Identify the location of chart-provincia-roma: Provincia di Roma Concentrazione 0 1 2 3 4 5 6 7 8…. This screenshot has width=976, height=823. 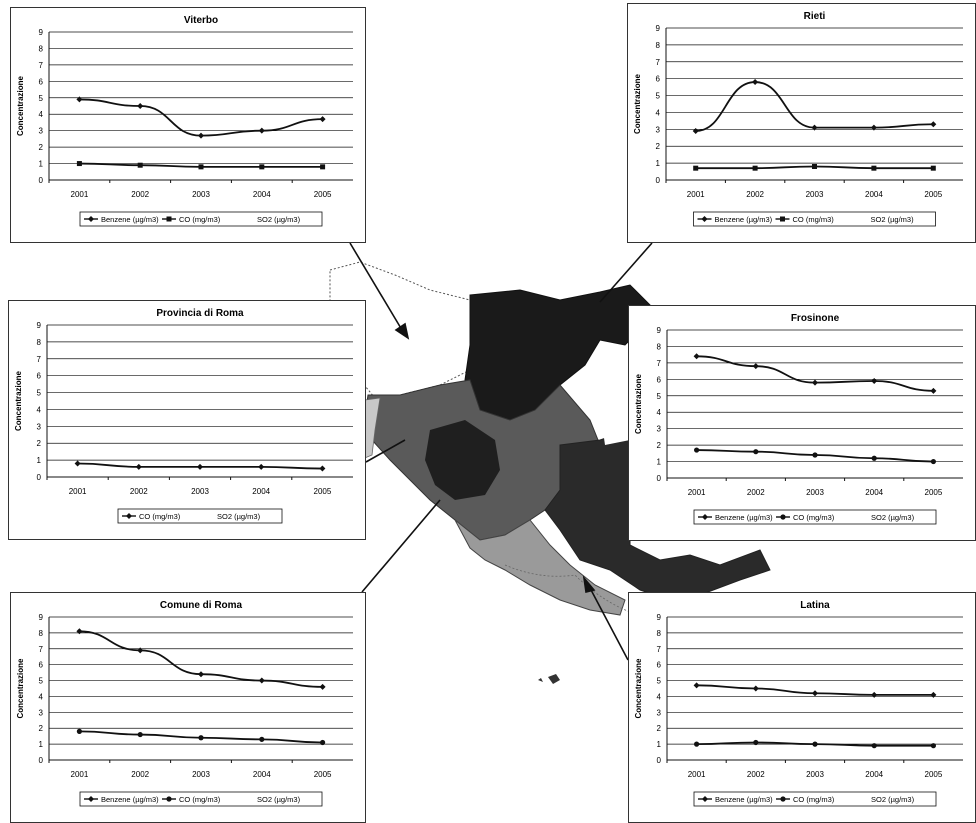
(183, 416).